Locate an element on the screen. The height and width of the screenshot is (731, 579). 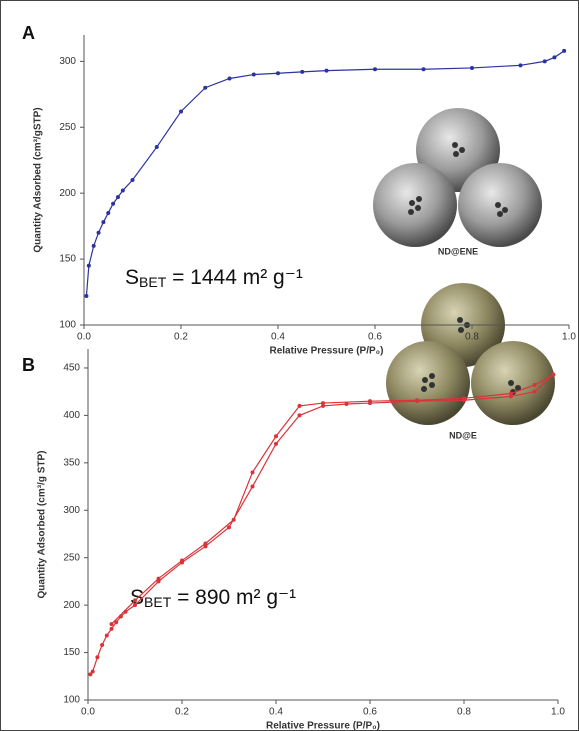
annotation-text: = 1444 m² g⁻¹ is located at coordinates (234, 277).